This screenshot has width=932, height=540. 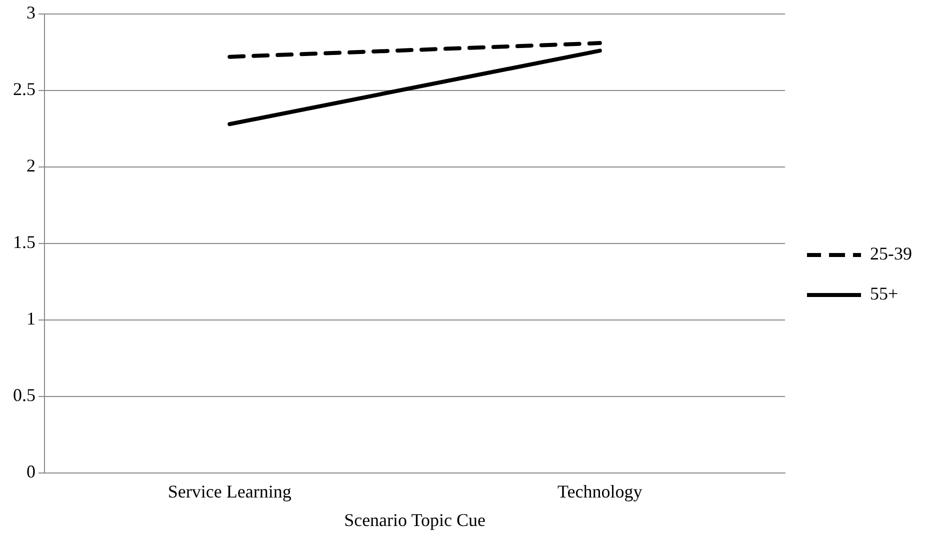 I want to click on y-tick-label: 0, so click(x=31, y=472).